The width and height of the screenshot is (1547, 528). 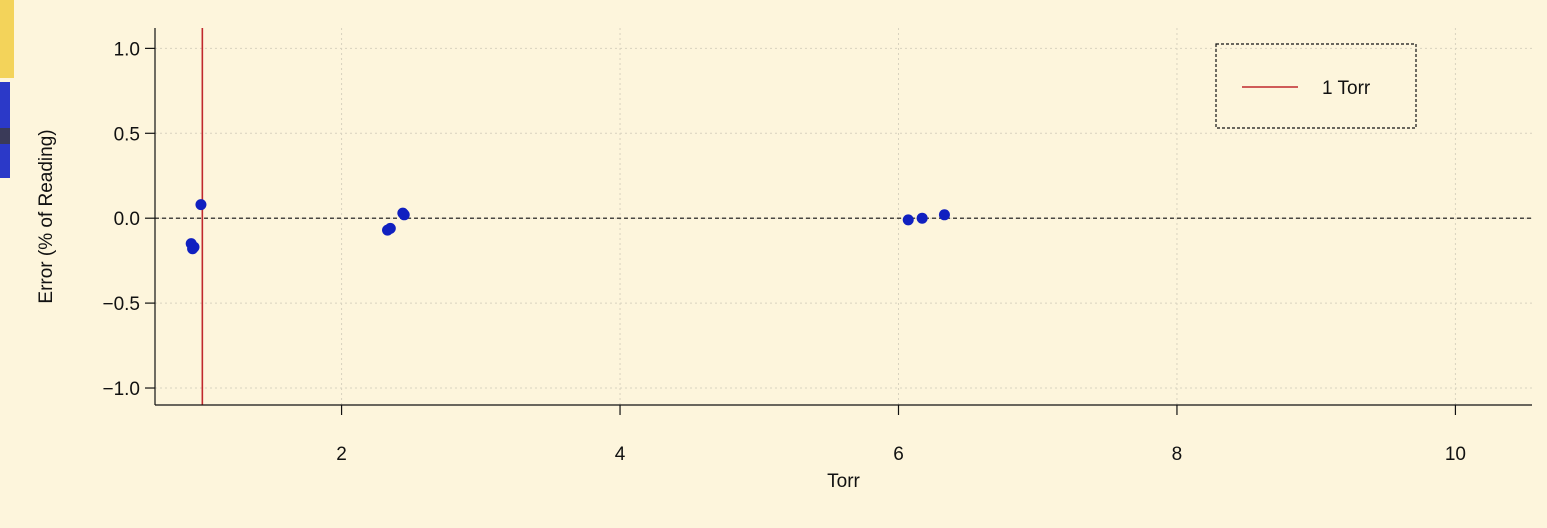 I want to click on legend-label: 1 Torr, so click(x=1346, y=88).